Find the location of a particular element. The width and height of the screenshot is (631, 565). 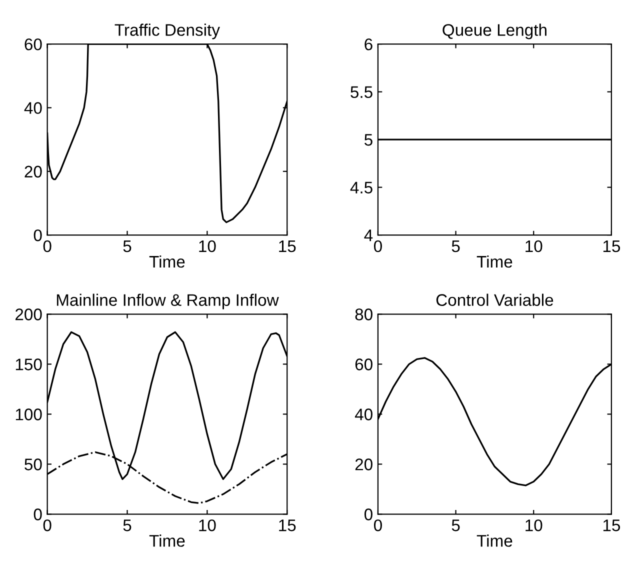

chart-title: Mainline Inflow & Ramp Inflow is located at coordinates (167, 302).